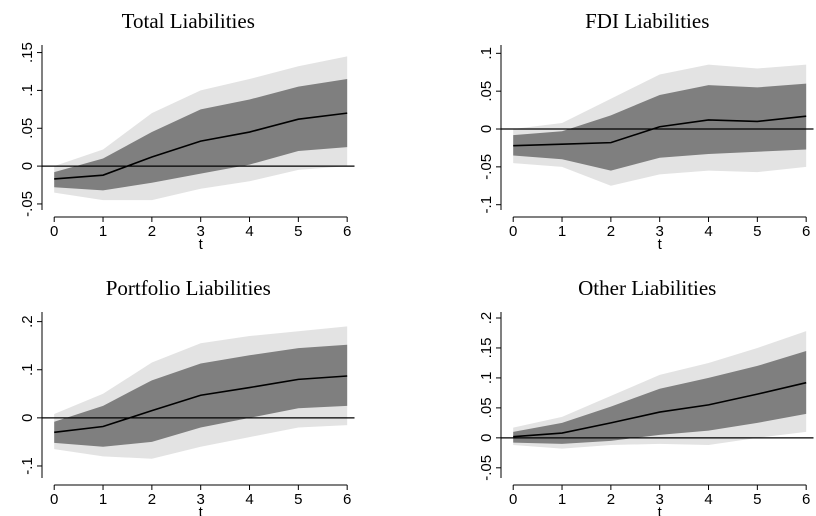 The width and height of the screenshot is (816, 516). What do you see at coordinates (188, 288) in the screenshot?
I see `panel-title: Portfolio Liabilities` at bounding box center [188, 288].